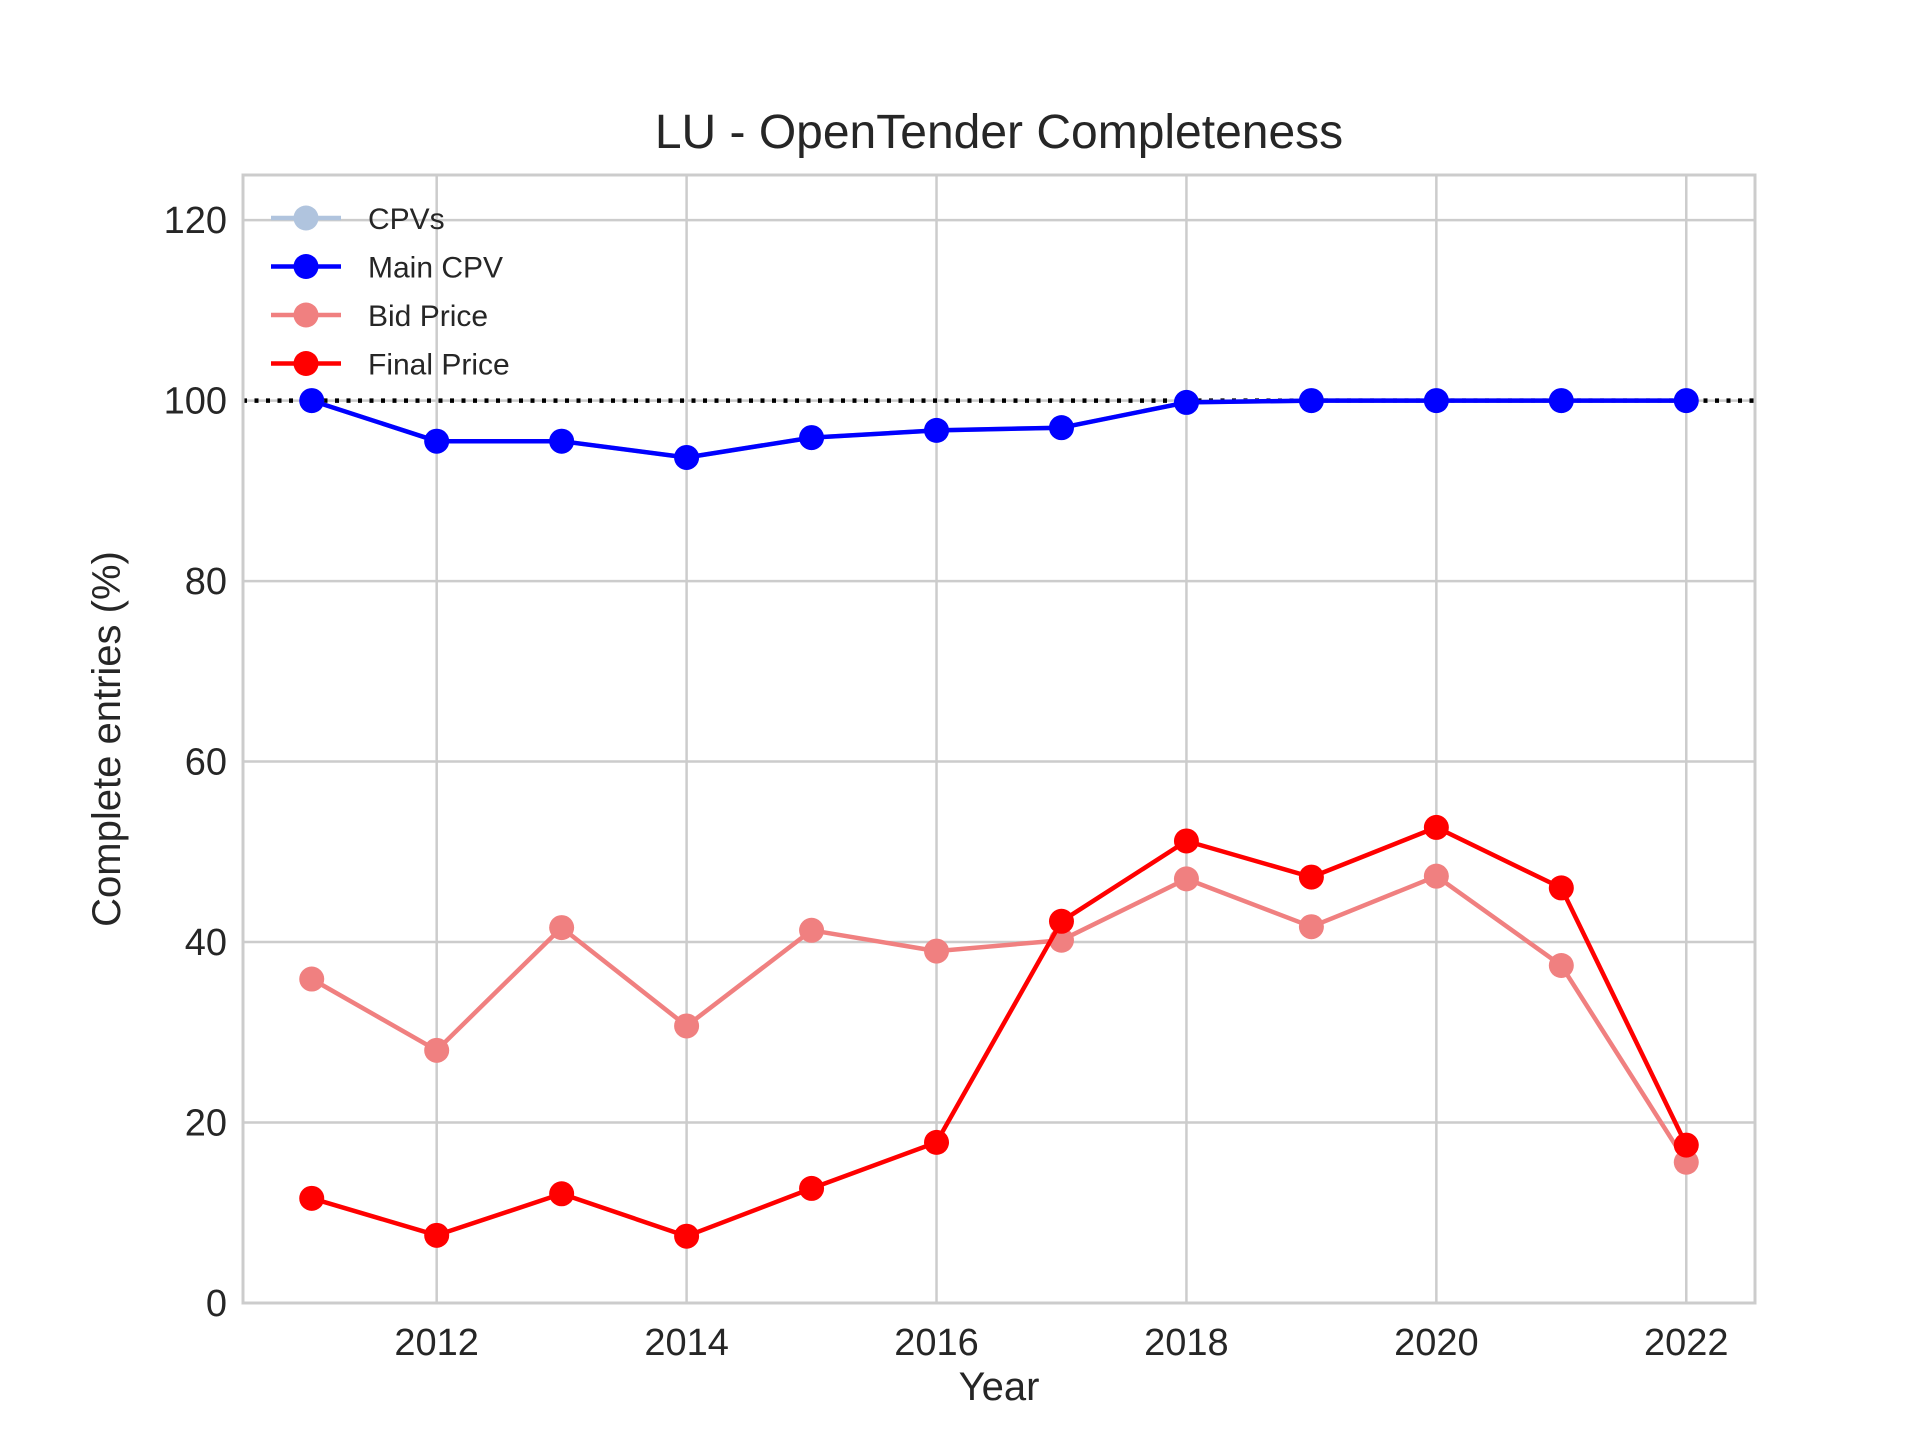 This screenshot has width=1920, height=1440. I want to click on y-tick-label: 0, so click(216, 1304).